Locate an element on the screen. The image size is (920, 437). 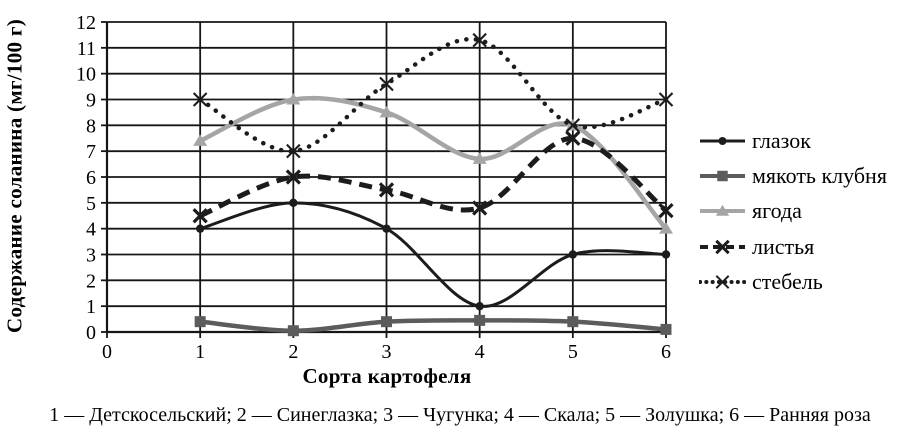
x-axis-title: Сорта картофеля is located at coordinates (387, 376).